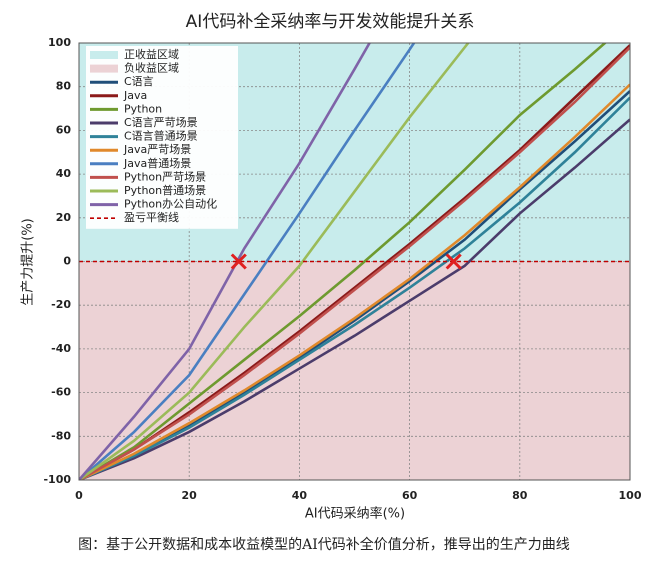  I want to click on legend-label: Java普通场景, so click(157, 163).